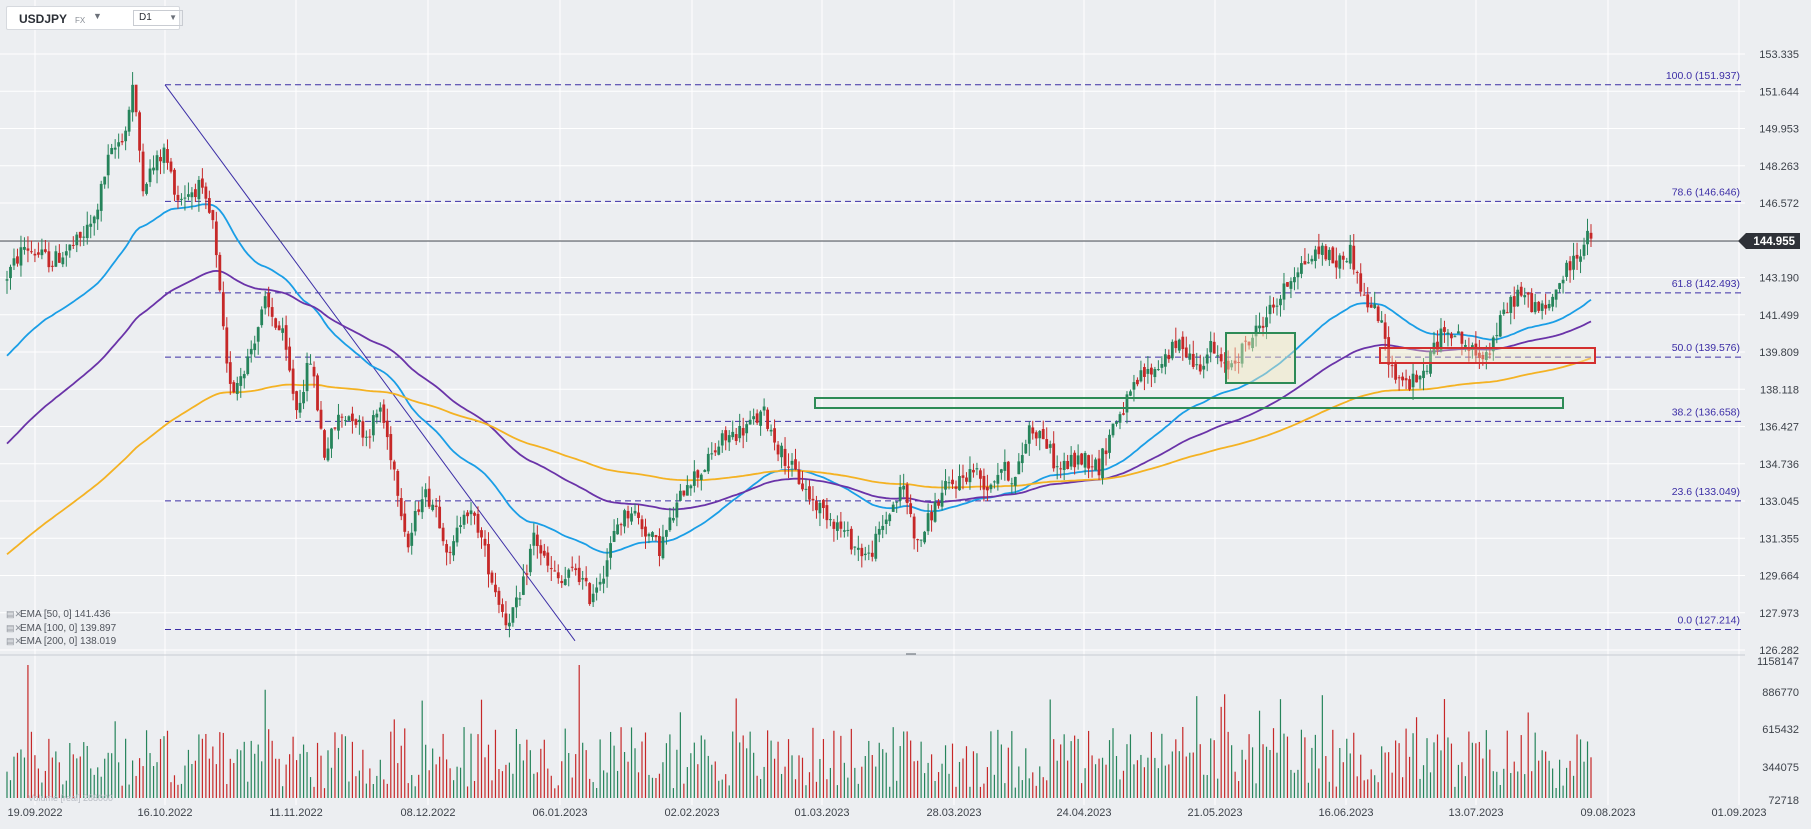 The height and width of the screenshot is (829, 1811). Describe the element at coordinates (295, 813) in the screenshot. I see `date-tick-label: 11.11.2022` at that location.